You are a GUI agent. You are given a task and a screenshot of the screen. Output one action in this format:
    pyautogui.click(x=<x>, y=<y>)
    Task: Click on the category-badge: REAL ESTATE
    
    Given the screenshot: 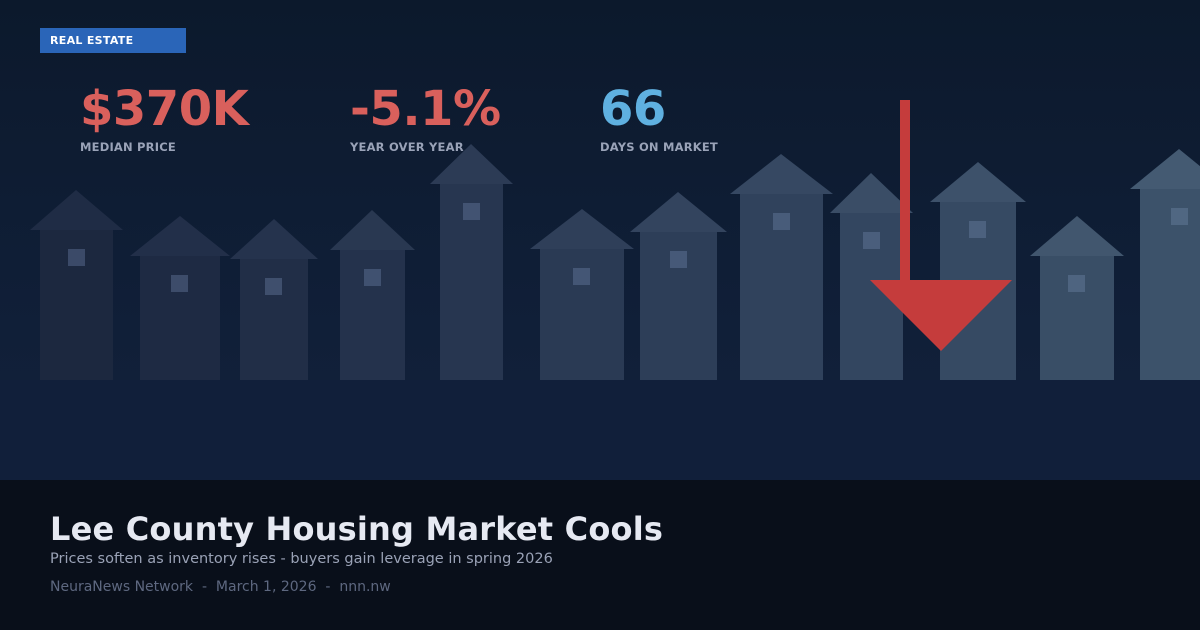 What is the action you would take?
    pyautogui.click(x=113, y=40)
    